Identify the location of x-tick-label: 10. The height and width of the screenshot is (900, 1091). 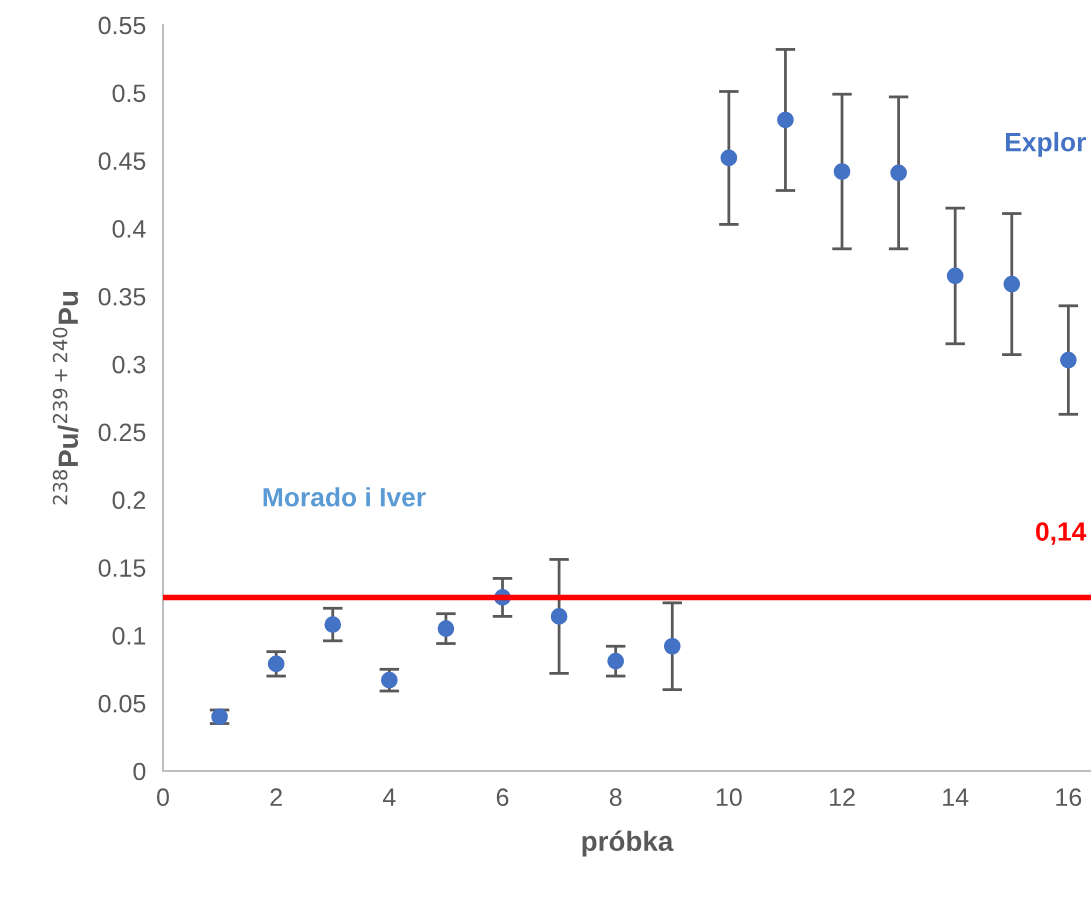
(729, 797).